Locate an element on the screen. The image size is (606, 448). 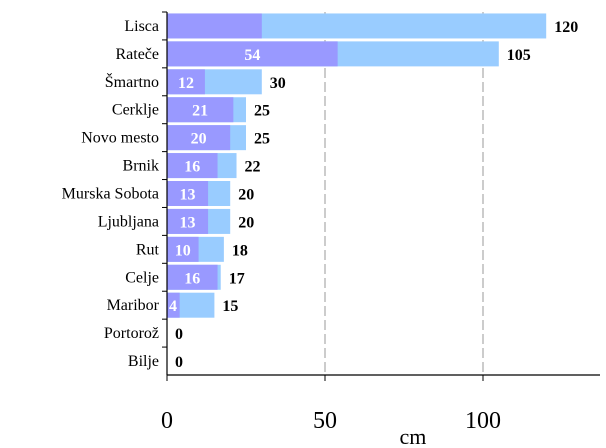
x-tick-label: 50 is located at coordinates (325, 421).